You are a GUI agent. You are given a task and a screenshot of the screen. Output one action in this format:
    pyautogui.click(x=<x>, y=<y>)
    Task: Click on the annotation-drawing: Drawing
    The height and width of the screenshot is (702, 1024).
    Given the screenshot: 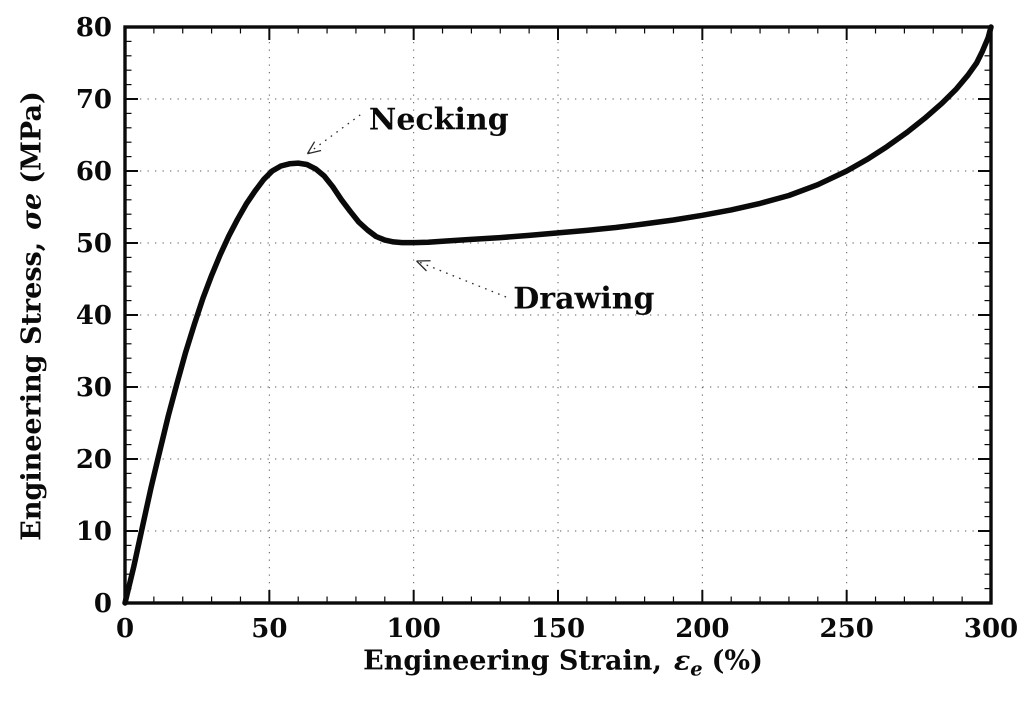 What is the action you would take?
    pyautogui.click(x=584, y=299)
    